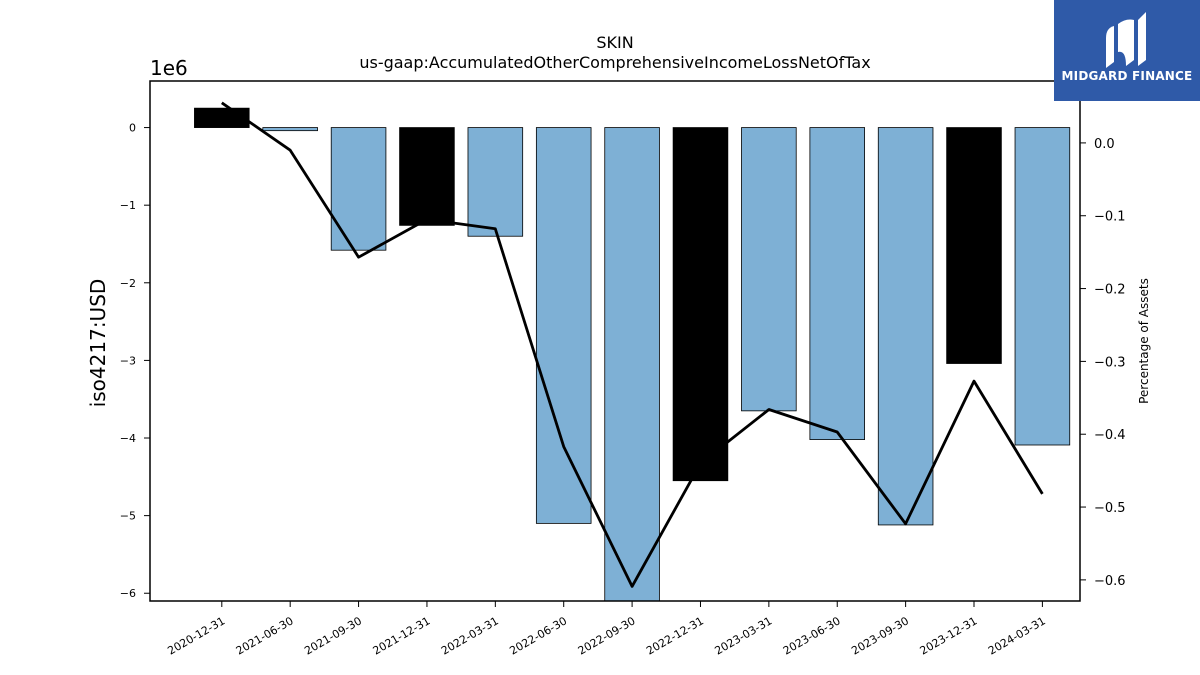 The image size is (1200, 675). I want to click on x-tick-label: 2021-06-30, so click(265, 635).